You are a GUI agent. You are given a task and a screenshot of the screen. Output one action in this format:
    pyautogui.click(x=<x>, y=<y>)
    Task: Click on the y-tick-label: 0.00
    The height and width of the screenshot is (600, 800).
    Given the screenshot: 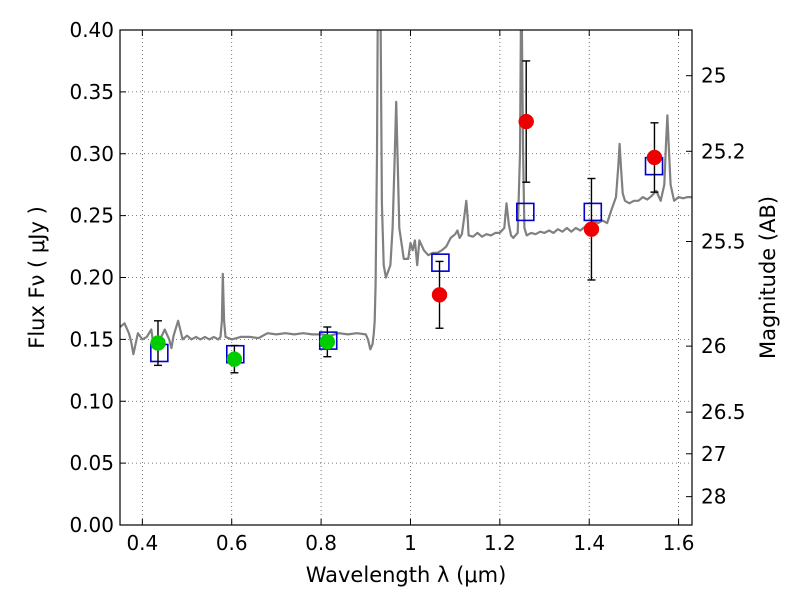 What is the action you would take?
    pyautogui.click(x=91, y=525)
    